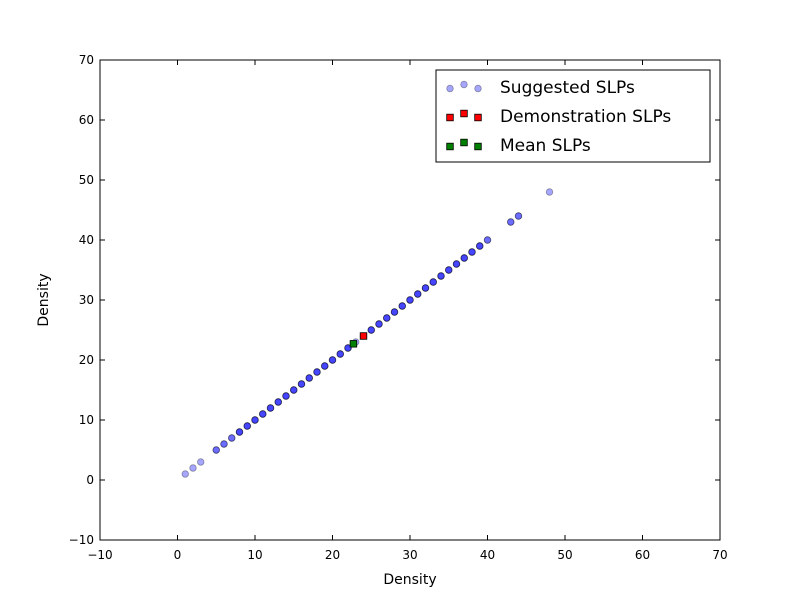 The width and height of the screenshot is (800, 600). What do you see at coordinates (86, 60) in the screenshot?
I see `y-tick-label: 70` at bounding box center [86, 60].